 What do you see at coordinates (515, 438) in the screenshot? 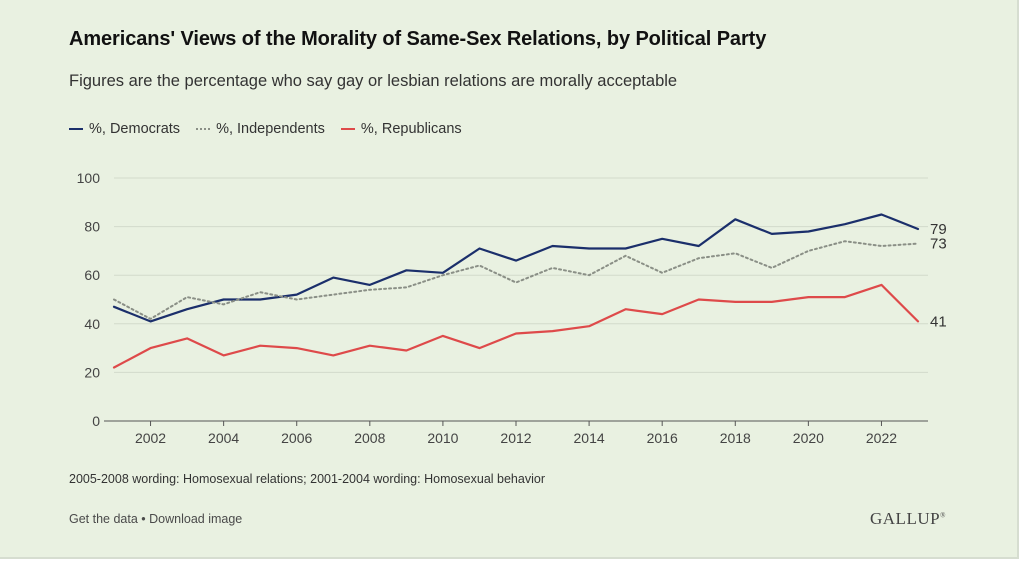
I see `x-tick-label-2012: 2012` at bounding box center [515, 438].